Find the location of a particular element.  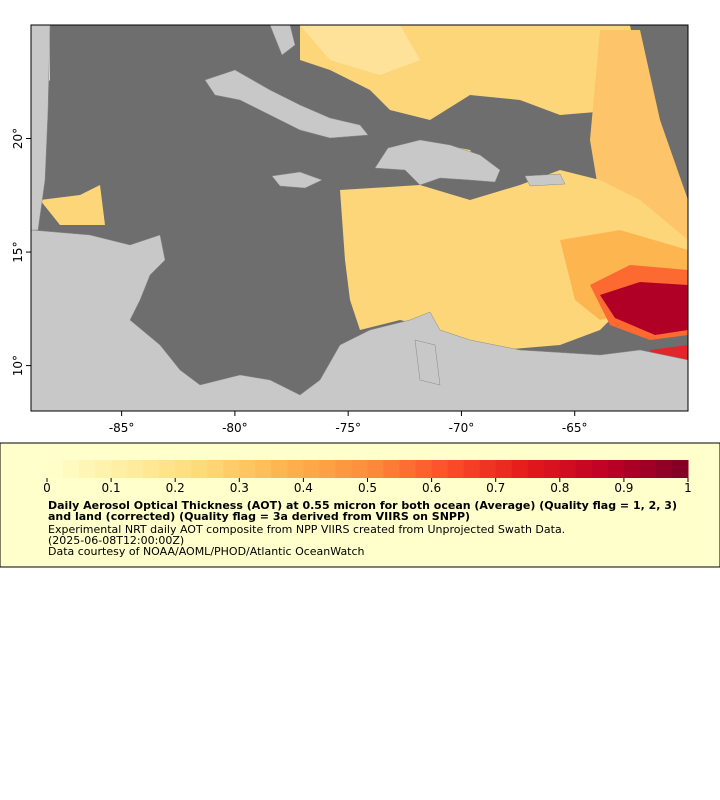

cuba is located at coordinates (286, 104).